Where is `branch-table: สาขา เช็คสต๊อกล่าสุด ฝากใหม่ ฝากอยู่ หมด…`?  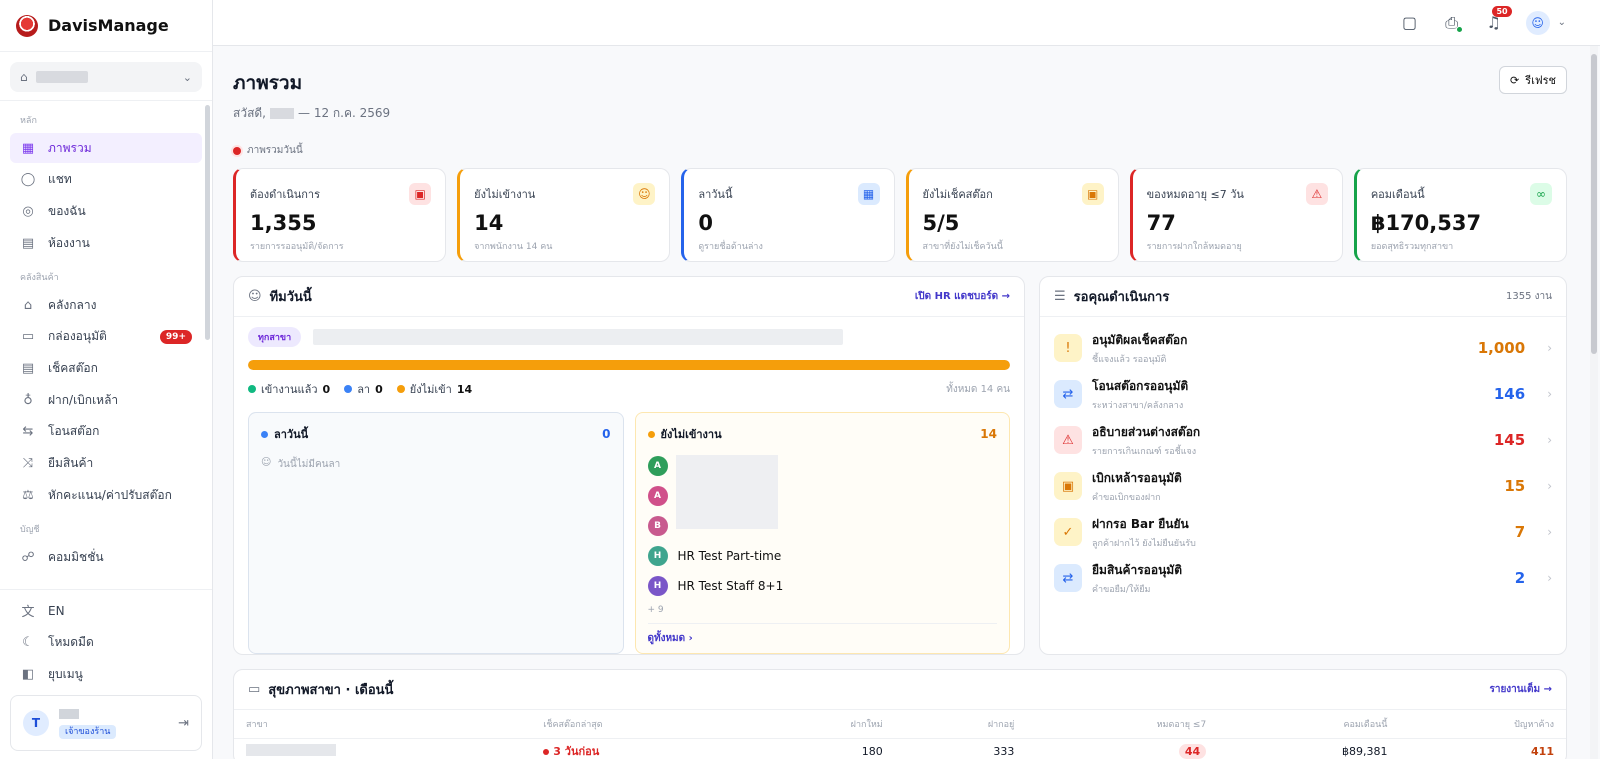
branch-table: สาขา เช็คสต๊อกล่าสุด ฝากใหม่ ฝากอยู่ หมด… is located at coordinates (900, 734).